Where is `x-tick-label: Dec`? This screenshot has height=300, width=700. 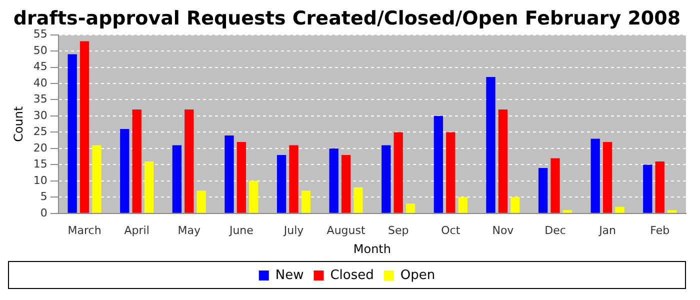 x-tick-label: Dec is located at coordinates (555, 230).